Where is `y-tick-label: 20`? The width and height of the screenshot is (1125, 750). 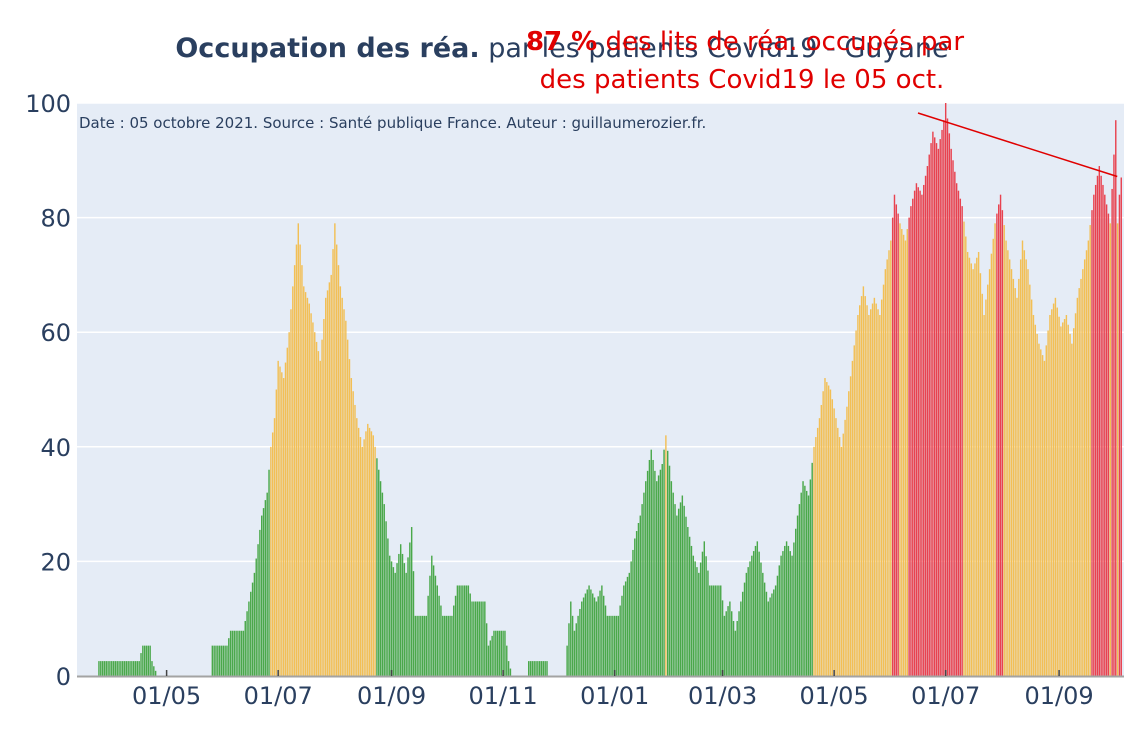
y-tick-label: 20 is located at coordinates (55, 562).